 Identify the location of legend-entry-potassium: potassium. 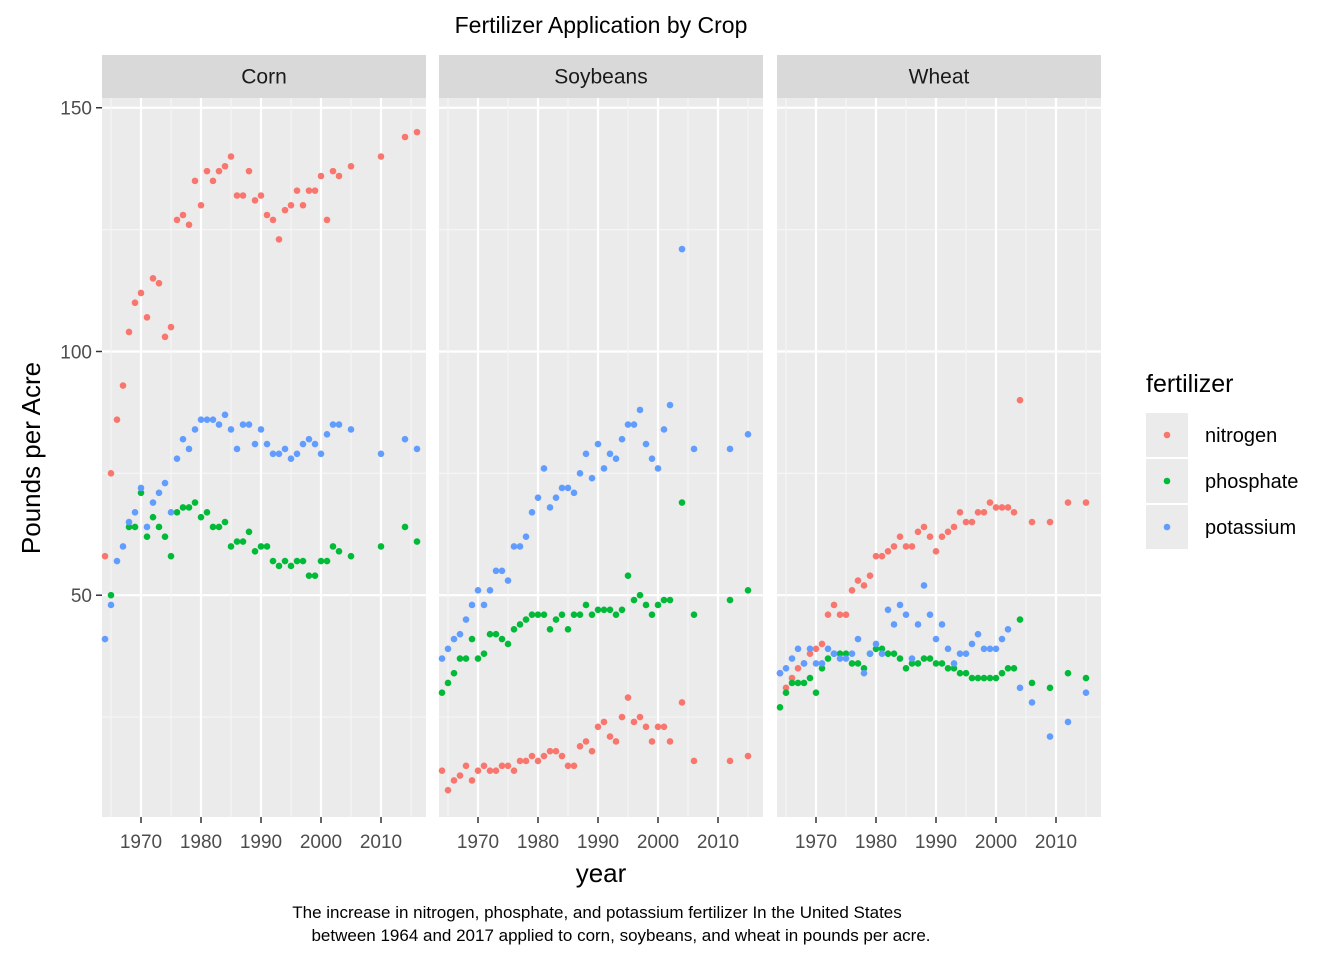
(1221, 527).